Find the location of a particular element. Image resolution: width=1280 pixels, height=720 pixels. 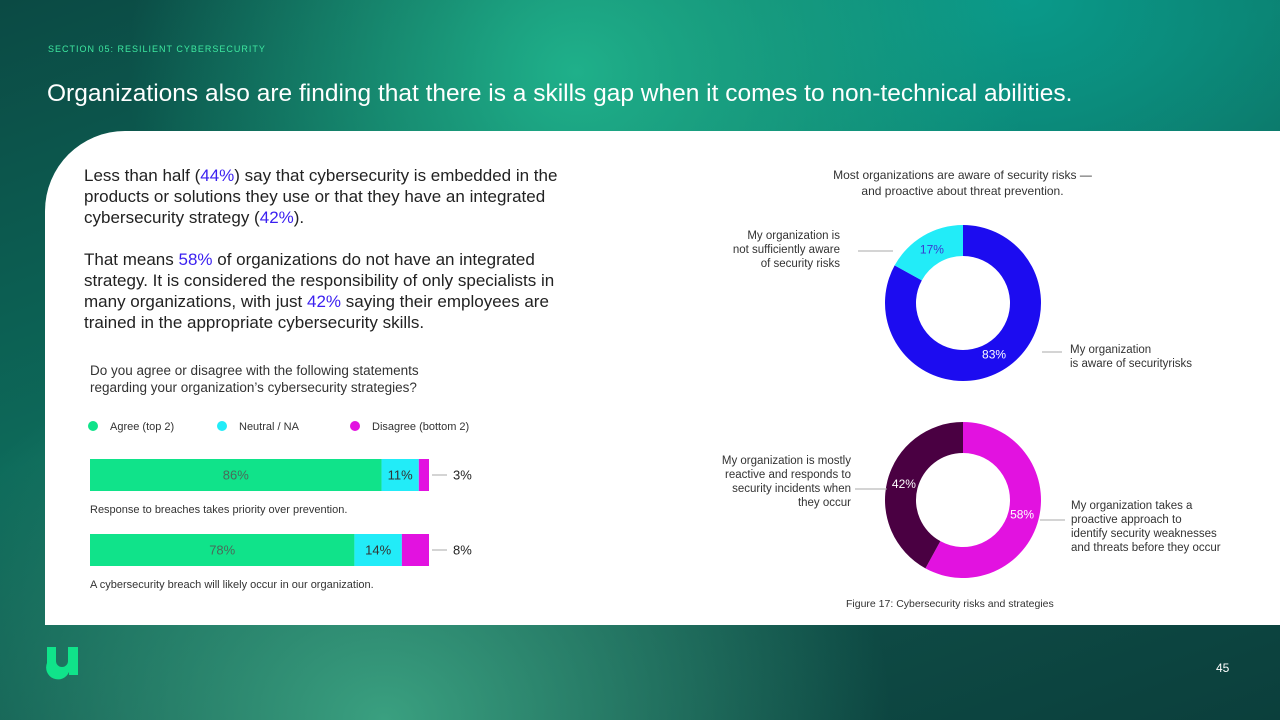

section-label: SECTION 05: RESILIENT CYBERSECURITY is located at coordinates (157, 49).